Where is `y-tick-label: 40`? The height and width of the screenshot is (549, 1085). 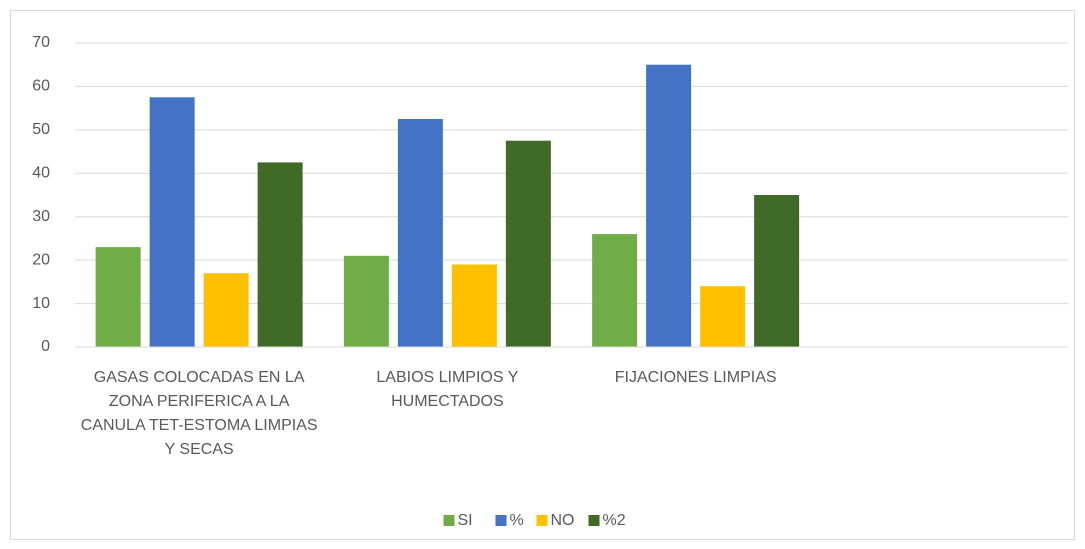
y-tick-label: 40 is located at coordinates (41, 173).